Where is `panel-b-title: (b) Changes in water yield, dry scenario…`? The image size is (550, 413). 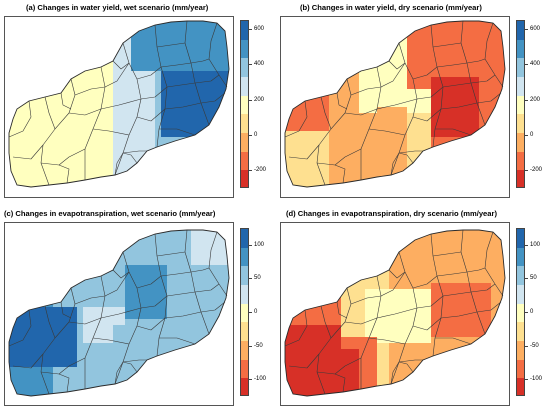 panel-b-title: (b) Changes in water yield, dry scenario… is located at coordinates (391, 7).